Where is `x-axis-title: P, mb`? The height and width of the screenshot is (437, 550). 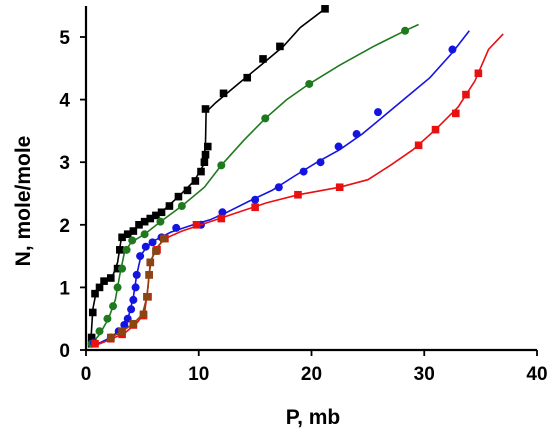 x-axis-title: P, mb is located at coordinates (313, 417).